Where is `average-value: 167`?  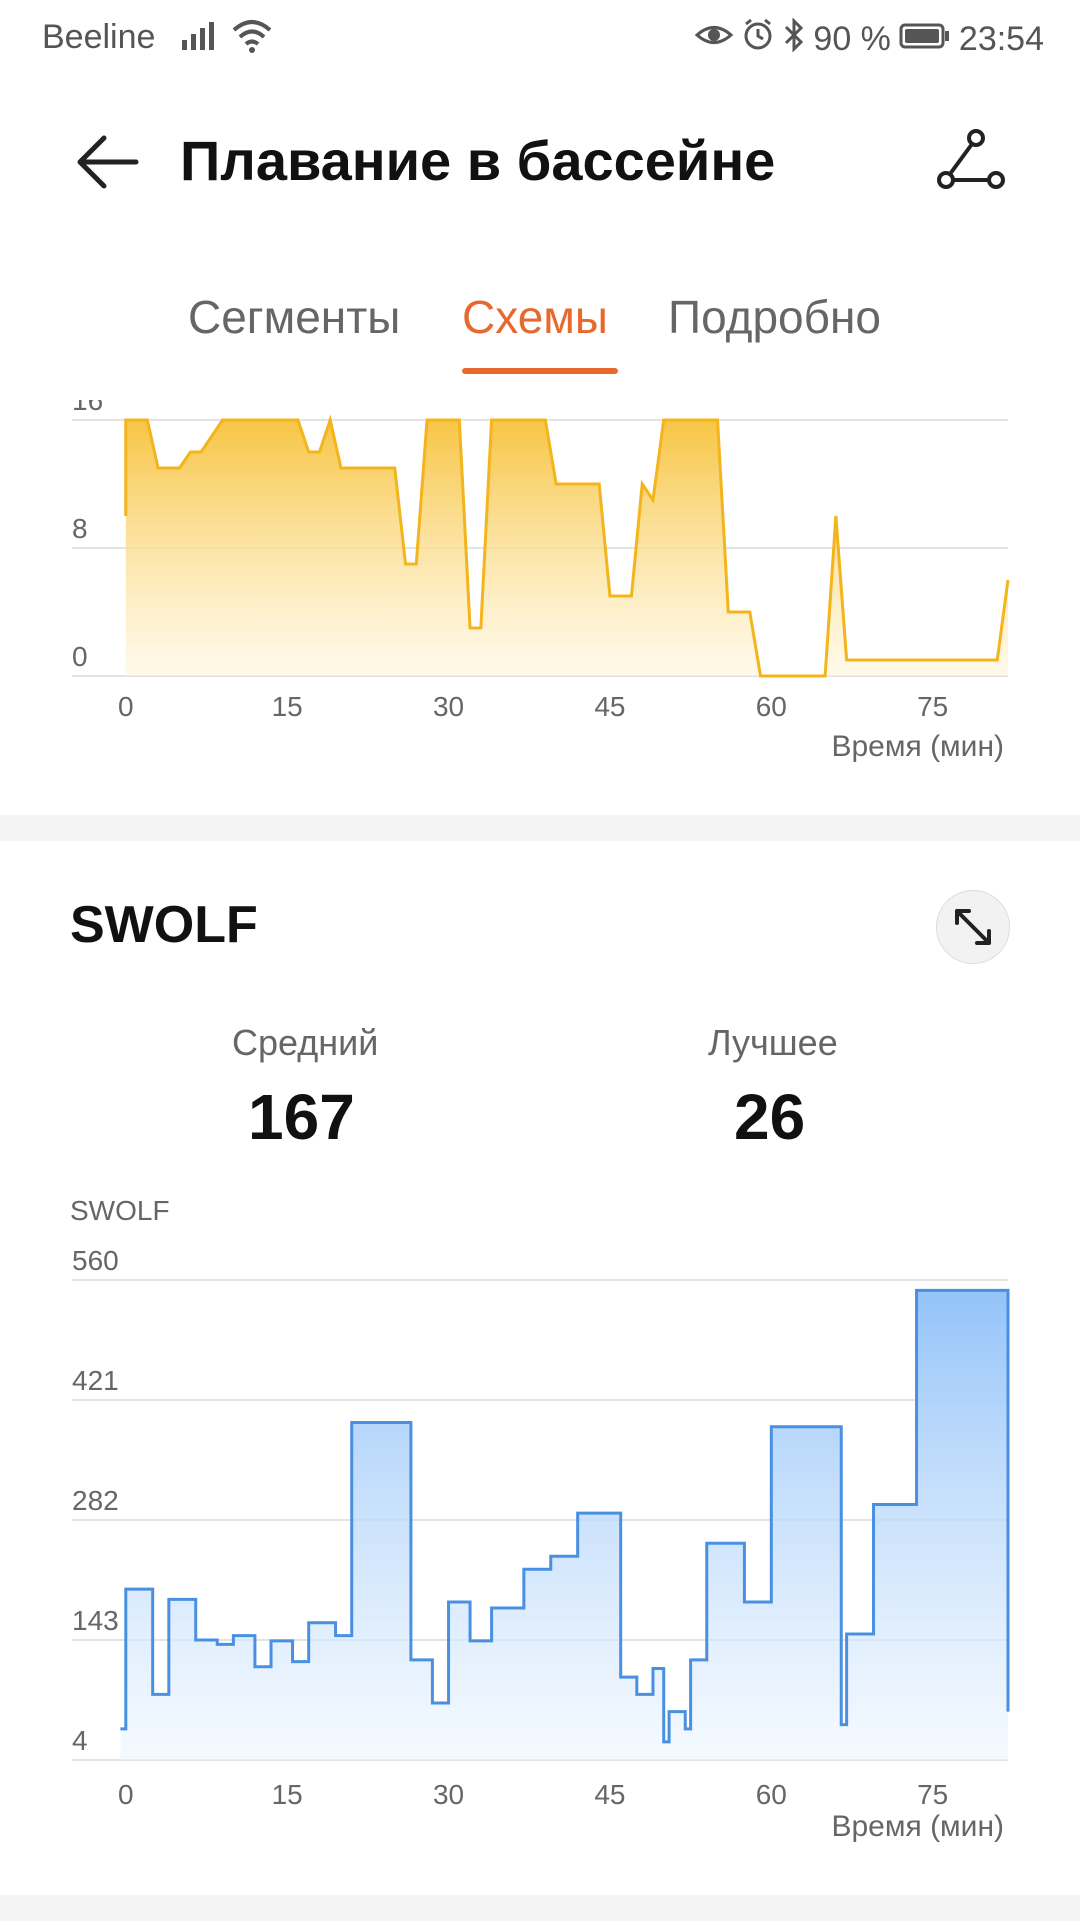
average-value: 167 is located at coordinates (301, 1117).